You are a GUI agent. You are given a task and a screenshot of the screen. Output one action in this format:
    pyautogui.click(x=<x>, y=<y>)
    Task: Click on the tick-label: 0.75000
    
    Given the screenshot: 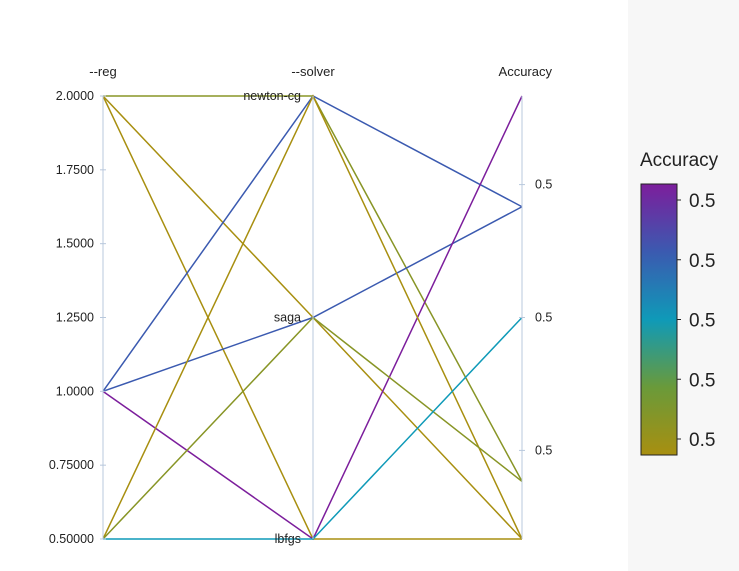 What is the action you would take?
    pyautogui.click(x=71, y=465)
    